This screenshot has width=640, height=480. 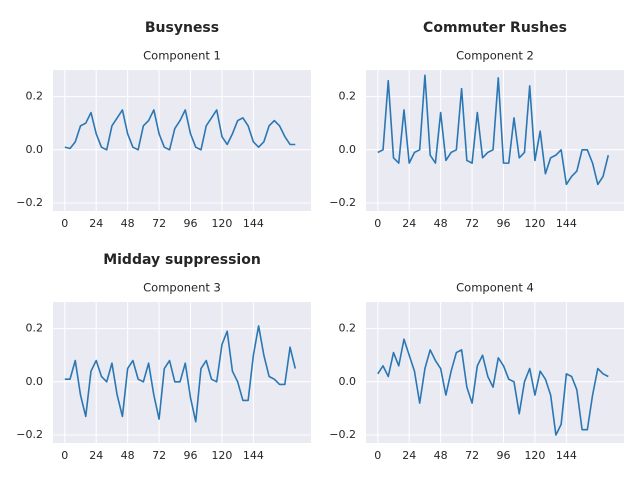 What do you see at coordinates (182, 260) in the screenshot?
I see `chart-title: Midday suppression` at bounding box center [182, 260].